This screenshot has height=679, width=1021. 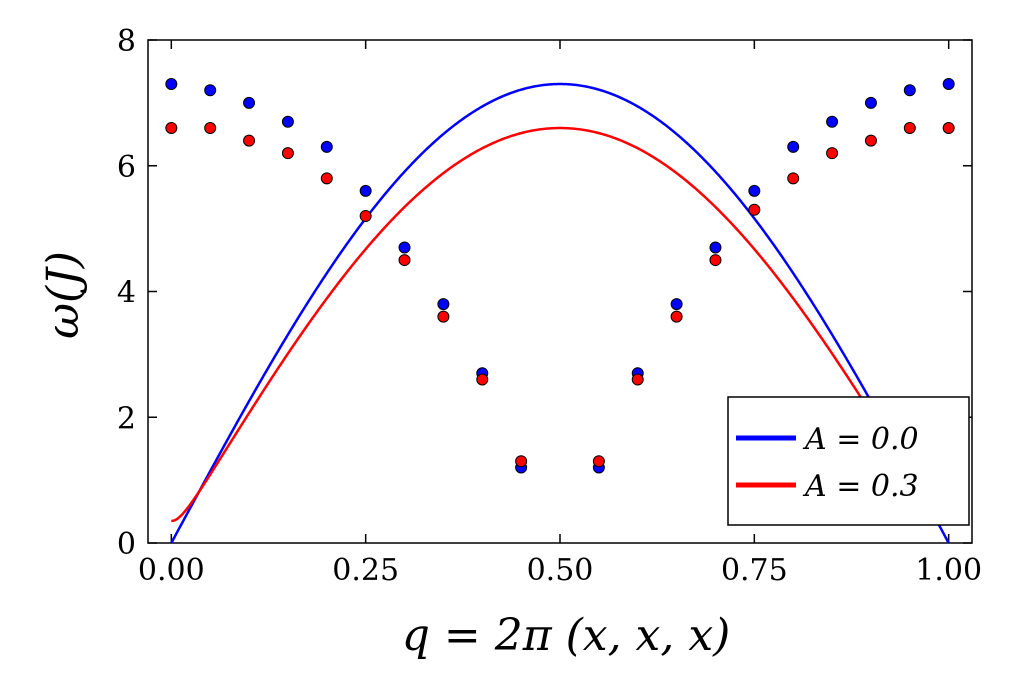 What do you see at coordinates (126, 41) in the screenshot?
I see `y-tick-label: 8` at bounding box center [126, 41].